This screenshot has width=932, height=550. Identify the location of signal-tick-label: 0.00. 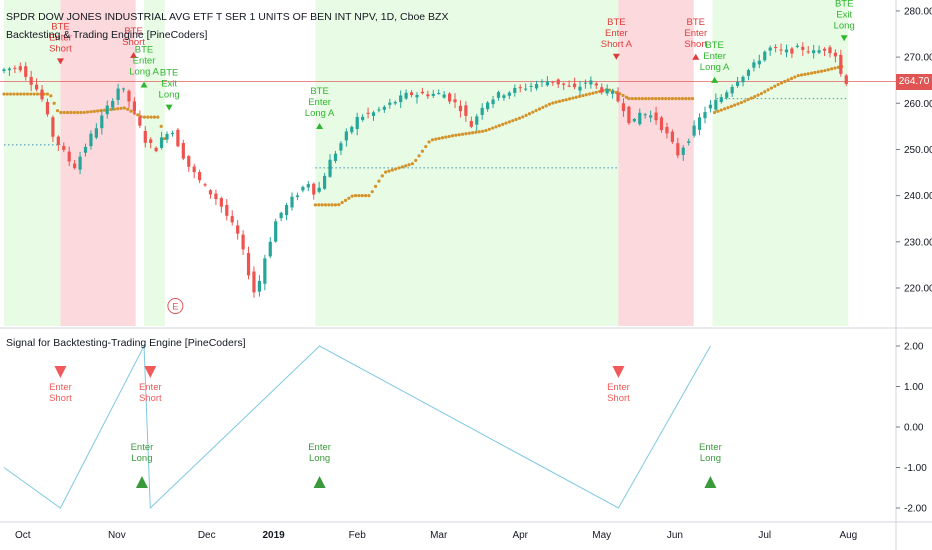
(914, 428).